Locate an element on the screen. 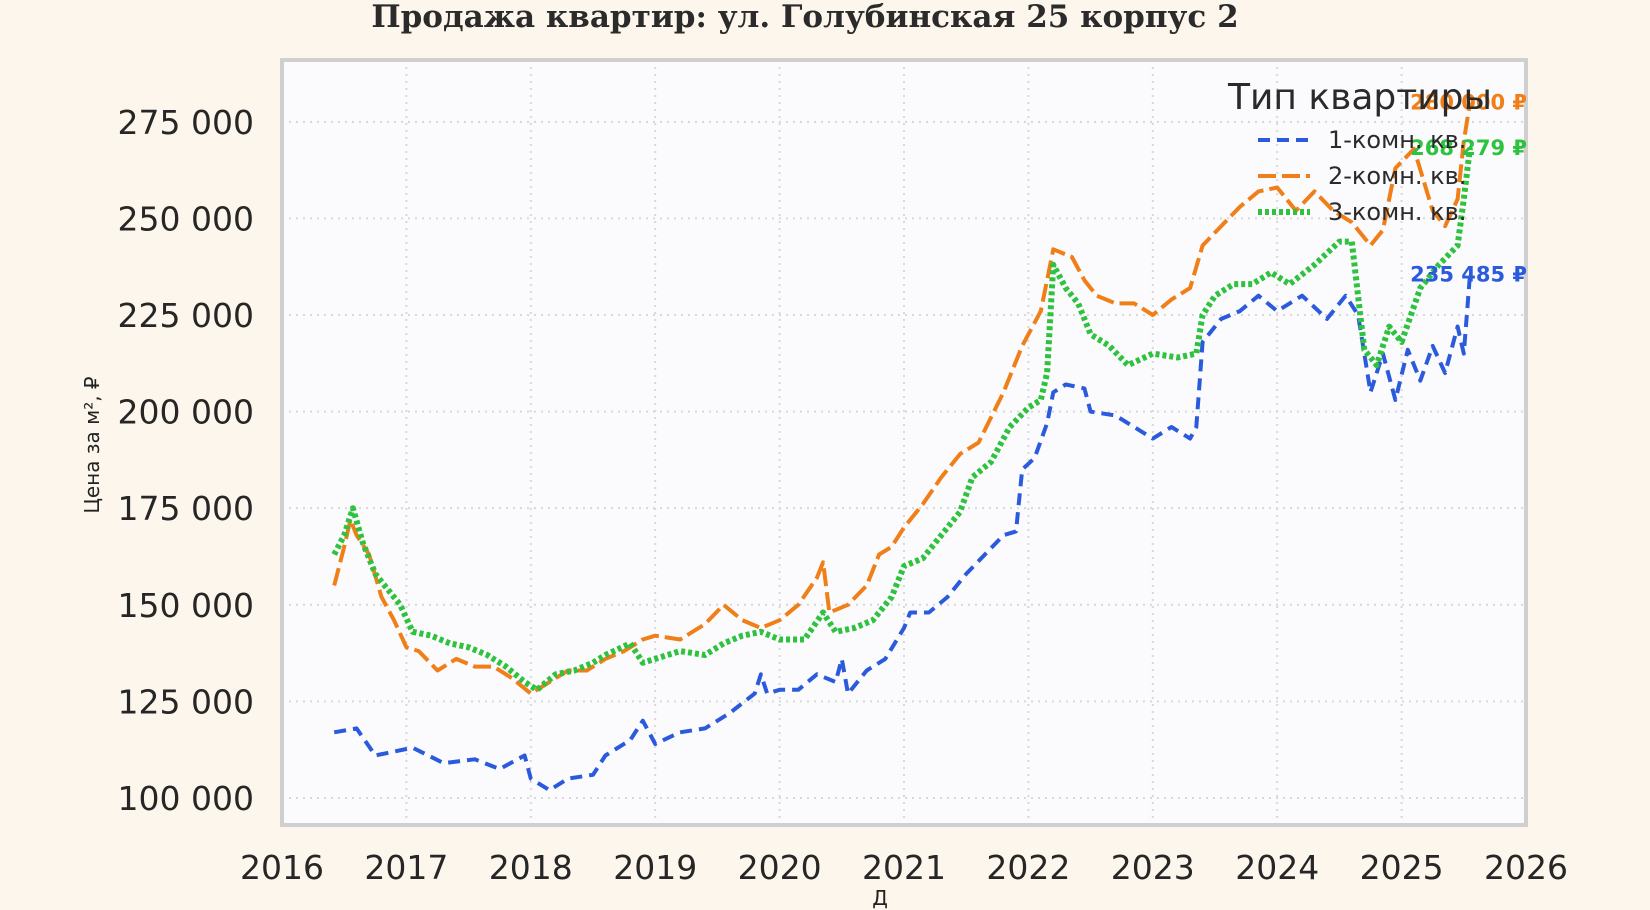 The image size is (1650, 910). end-value-label-2: 280 000 ₽ is located at coordinates (1468, 103).